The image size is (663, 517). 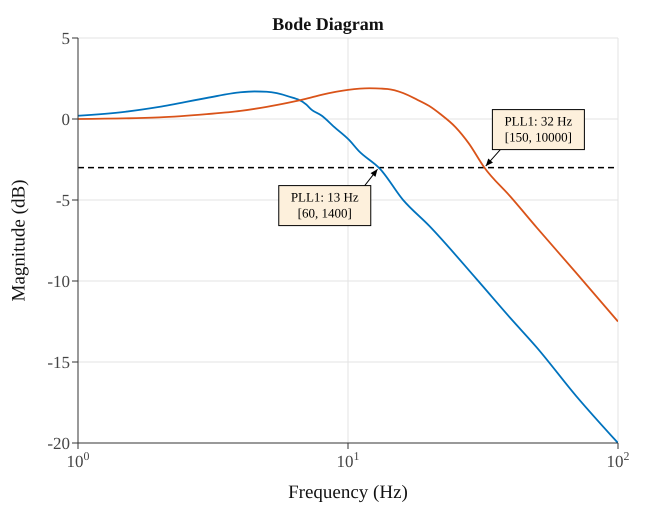 I want to click on x-tick-label: 10$^{1}$, so click(x=348, y=460).